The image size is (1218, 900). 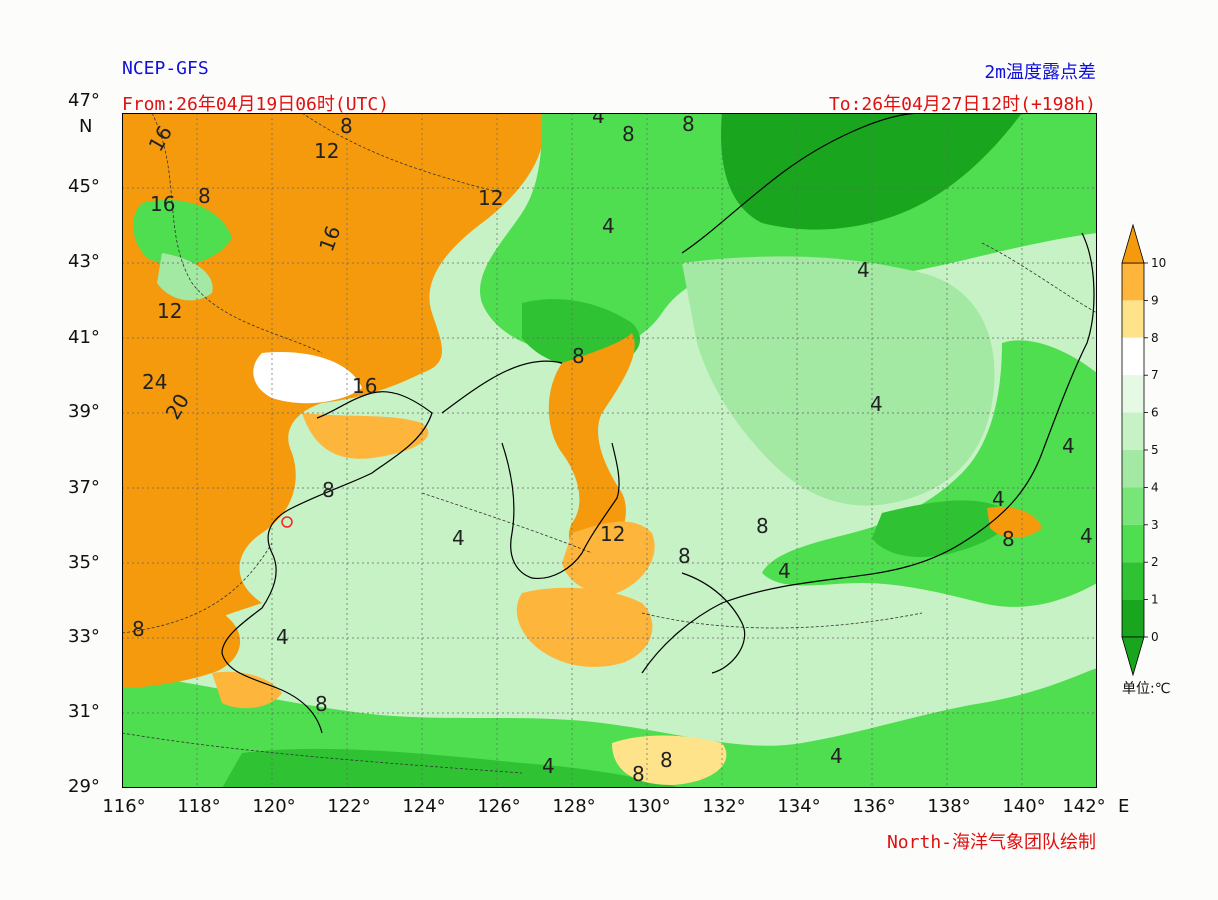 I want to click on lon-label: 120°, so click(x=274, y=806).